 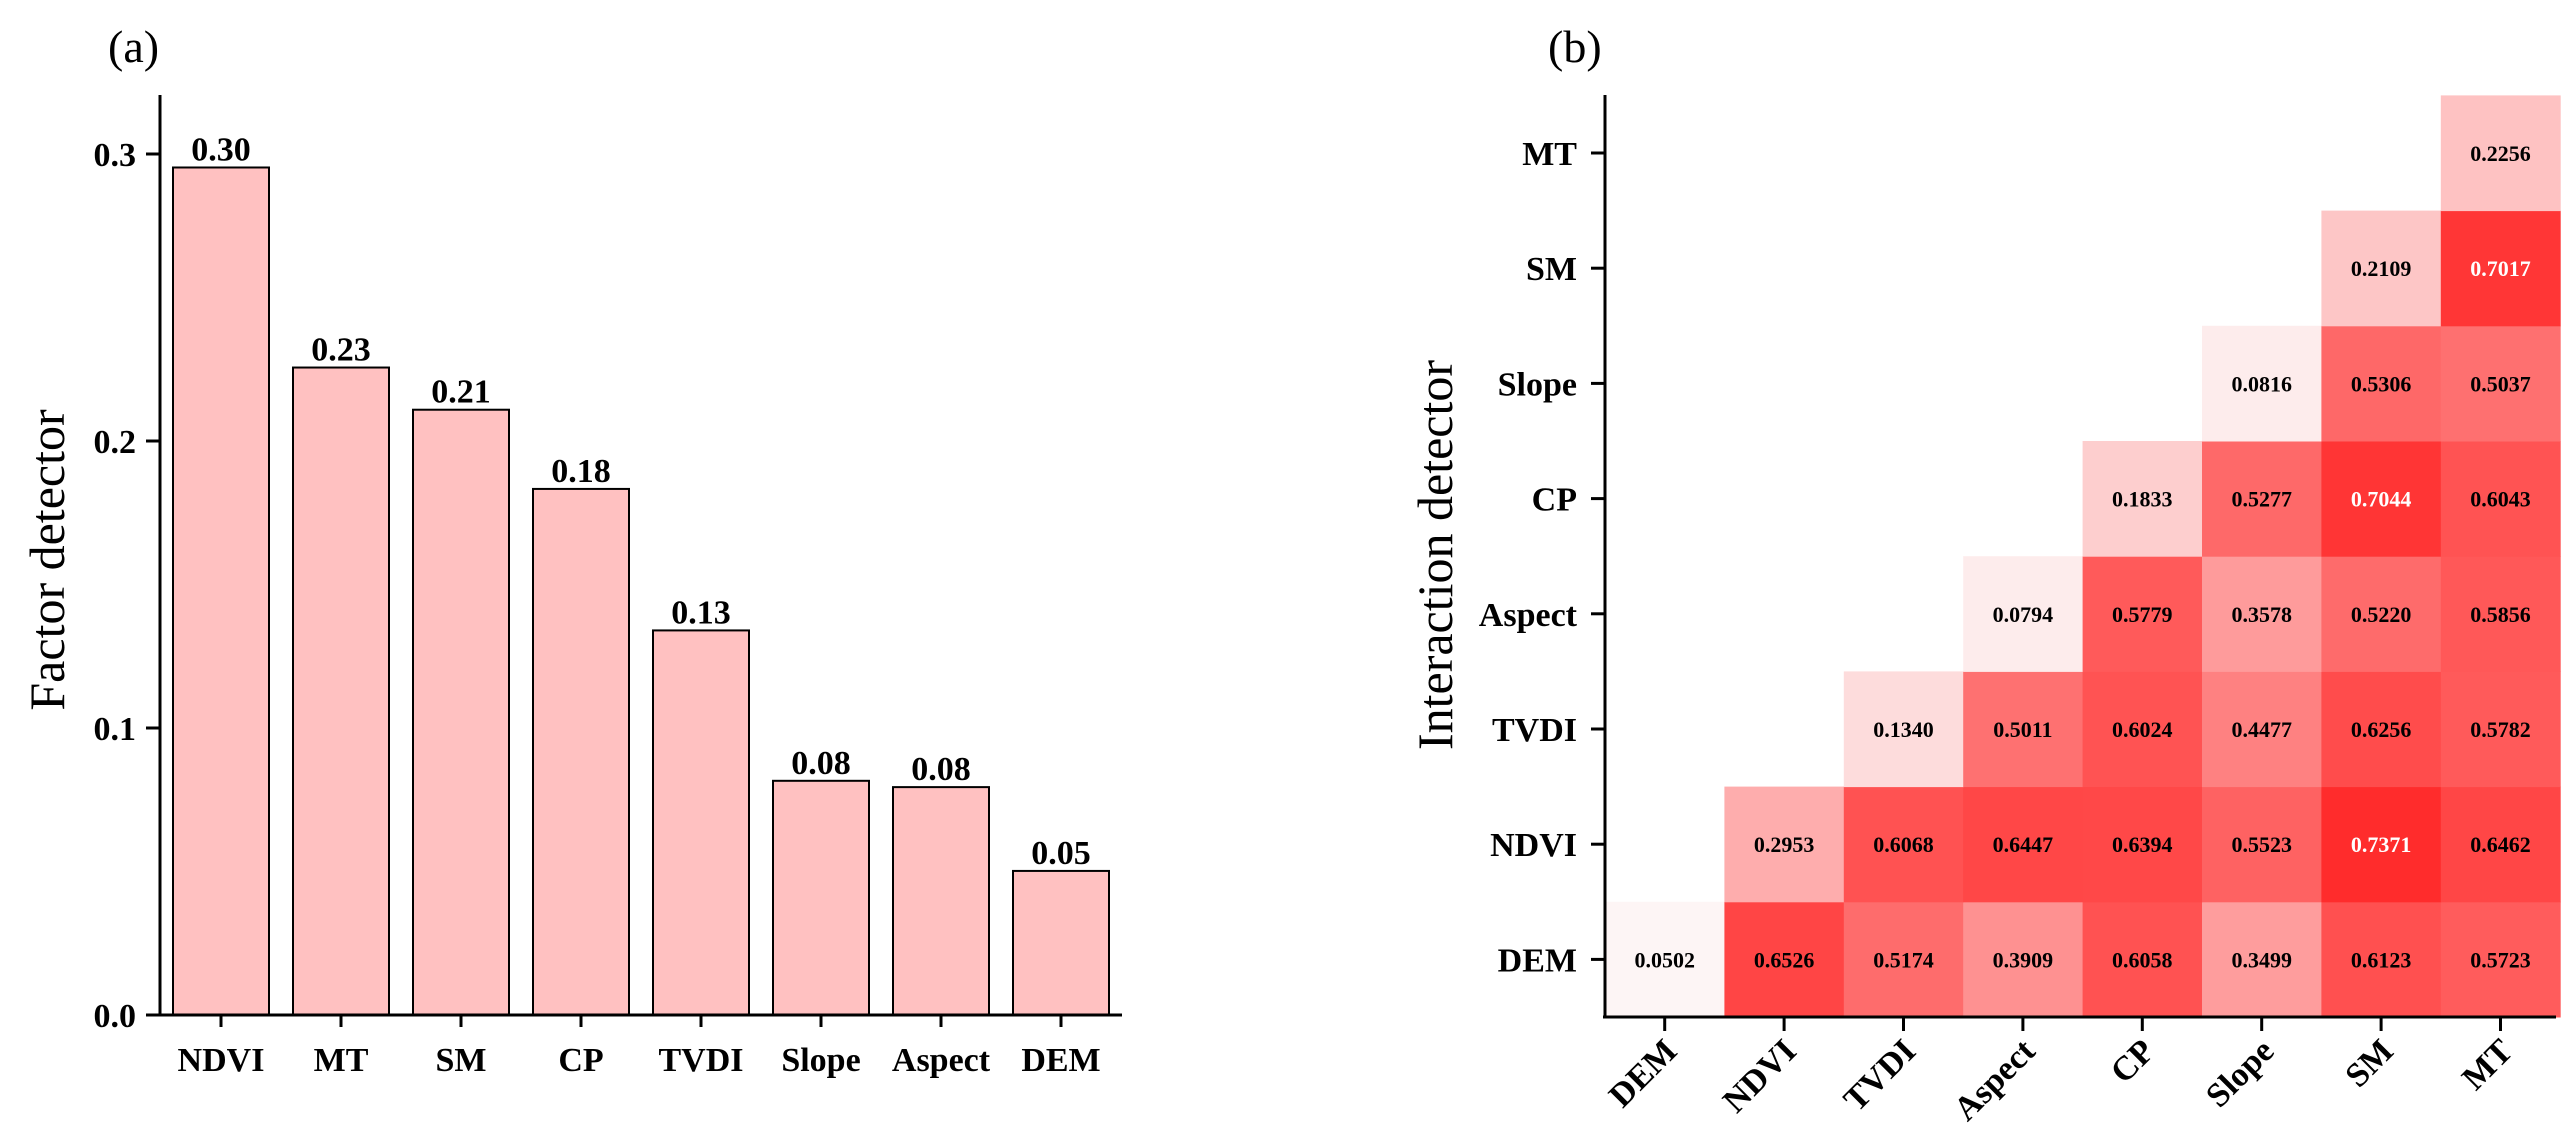 I want to click on heatmap-cell-value: 0.3909, so click(x=2023, y=959).